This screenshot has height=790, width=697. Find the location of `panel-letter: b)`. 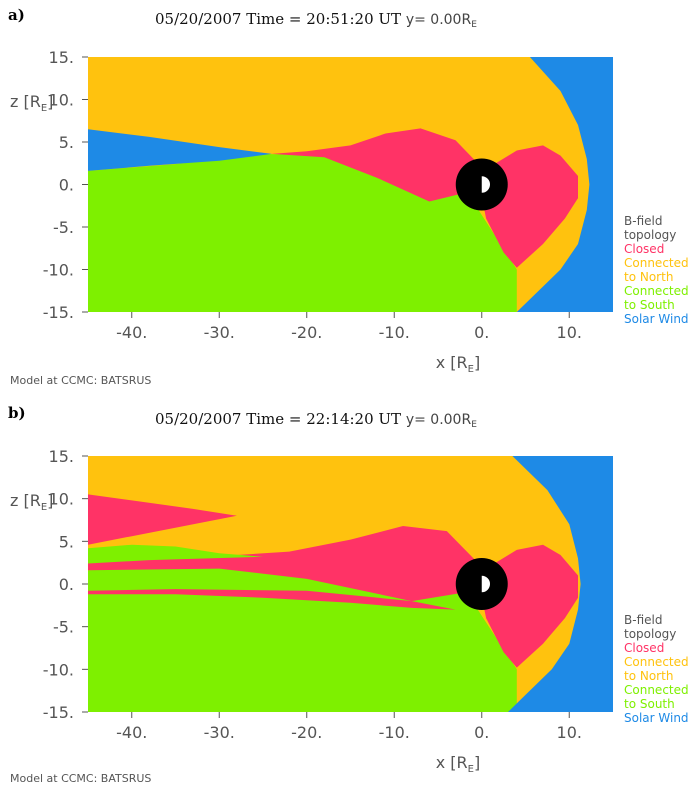

panel-letter: b) is located at coordinates (17, 413).